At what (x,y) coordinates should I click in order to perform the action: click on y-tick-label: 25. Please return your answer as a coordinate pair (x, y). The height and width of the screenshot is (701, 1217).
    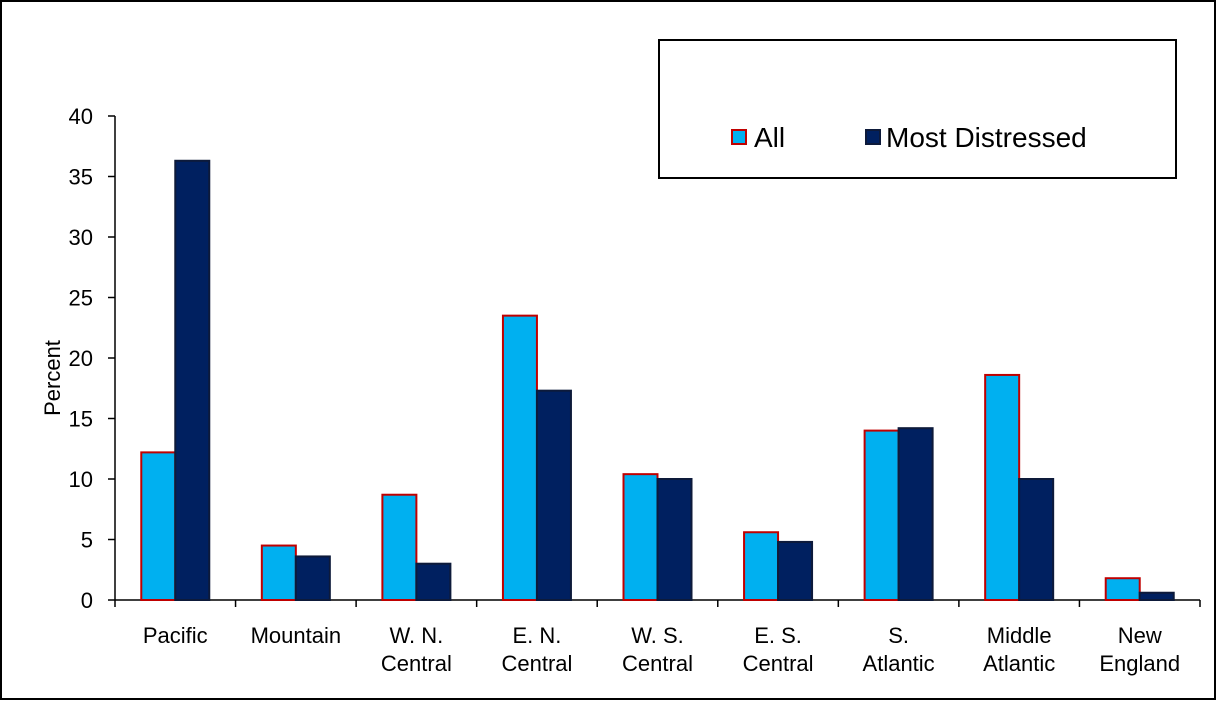
    Looking at the image, I should click on (81, 298).